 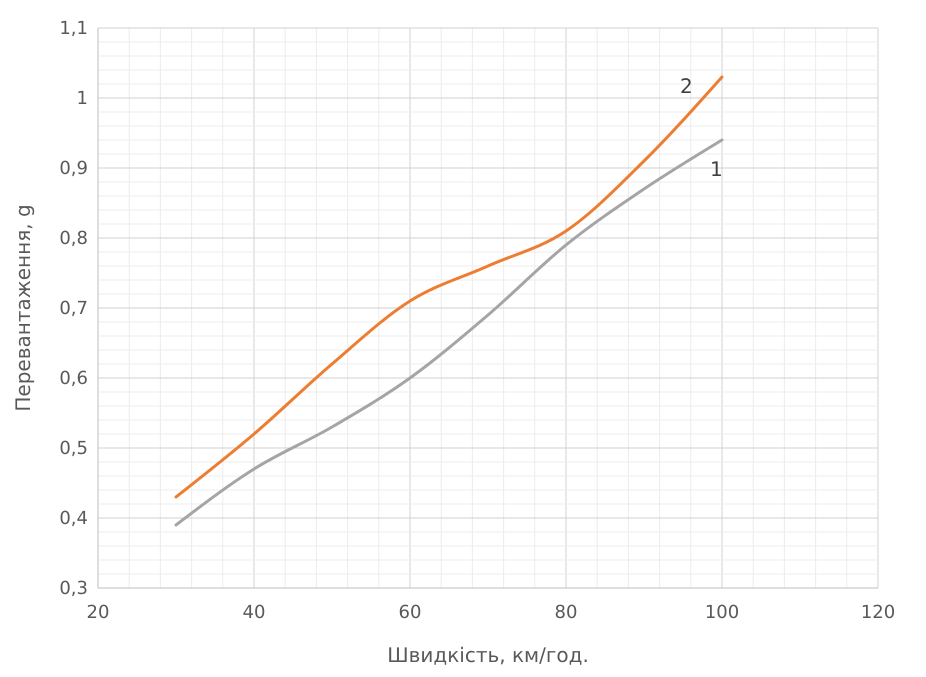 What do you see at coordinates (722, 612) in the screenshot?
I see `x-tick-label: 100` at bounding box center [722, 612].